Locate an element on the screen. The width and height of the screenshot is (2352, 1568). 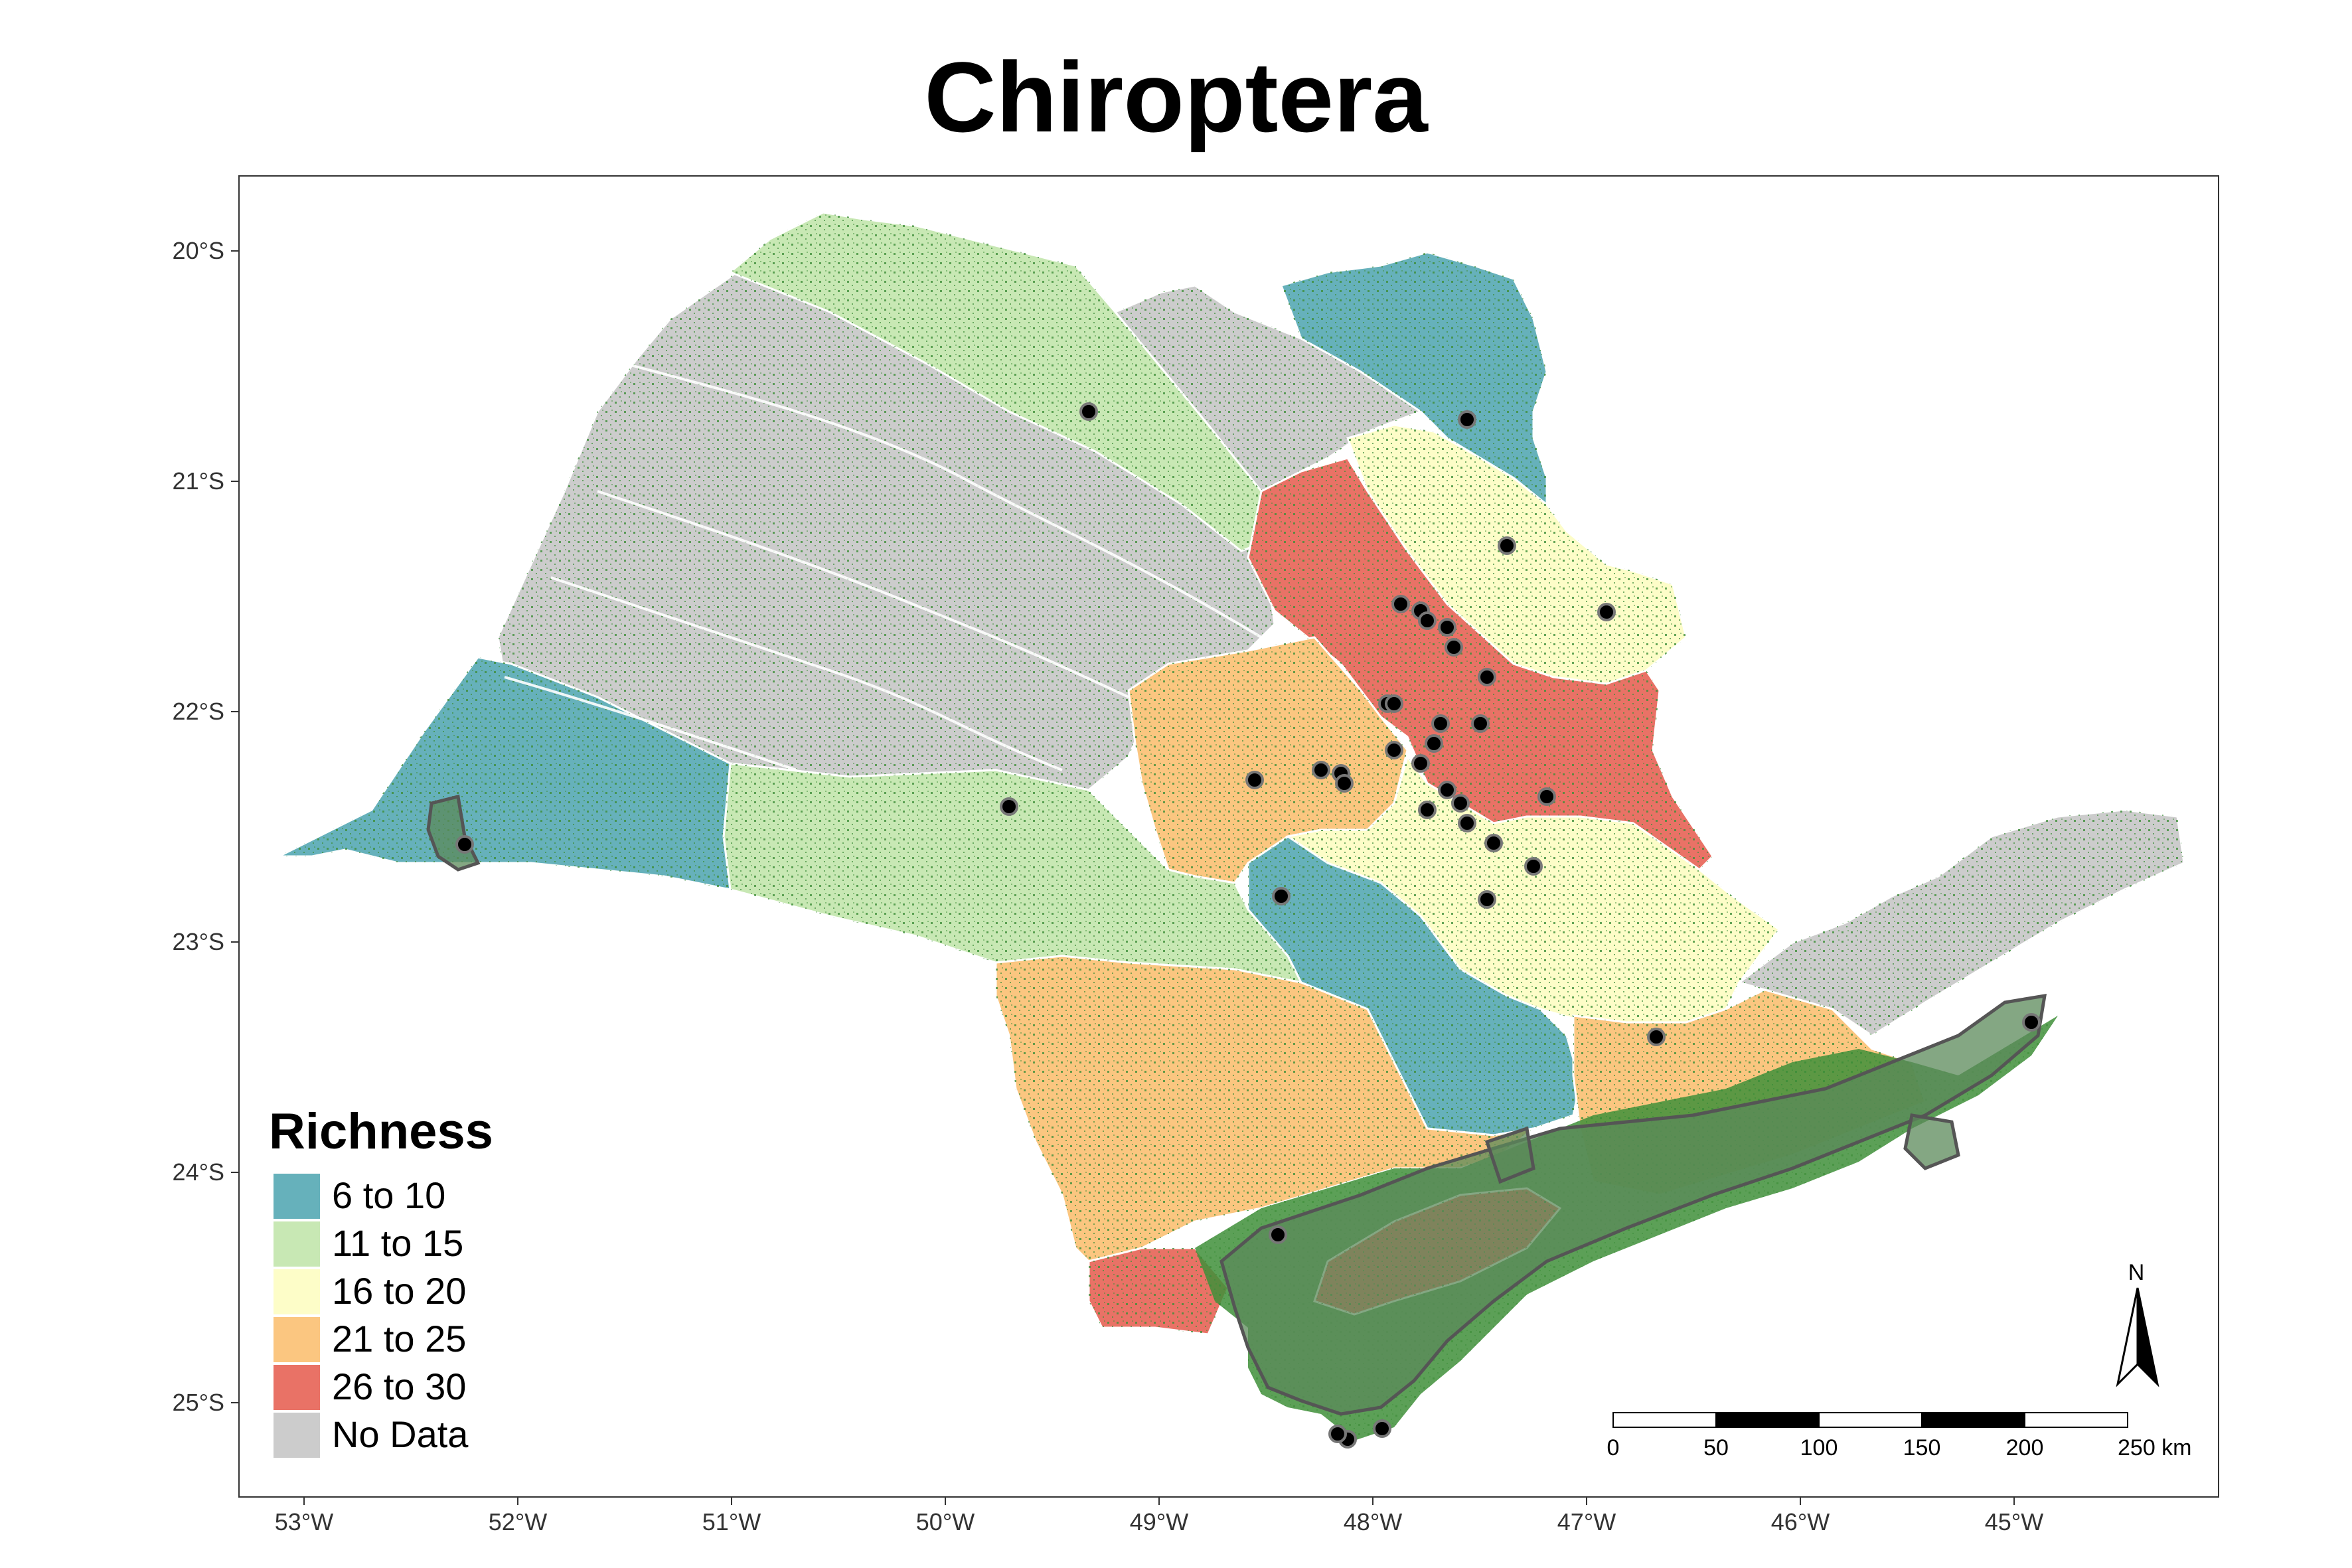
x-tick-label: 50°W is located at coordinates (945, 1522).